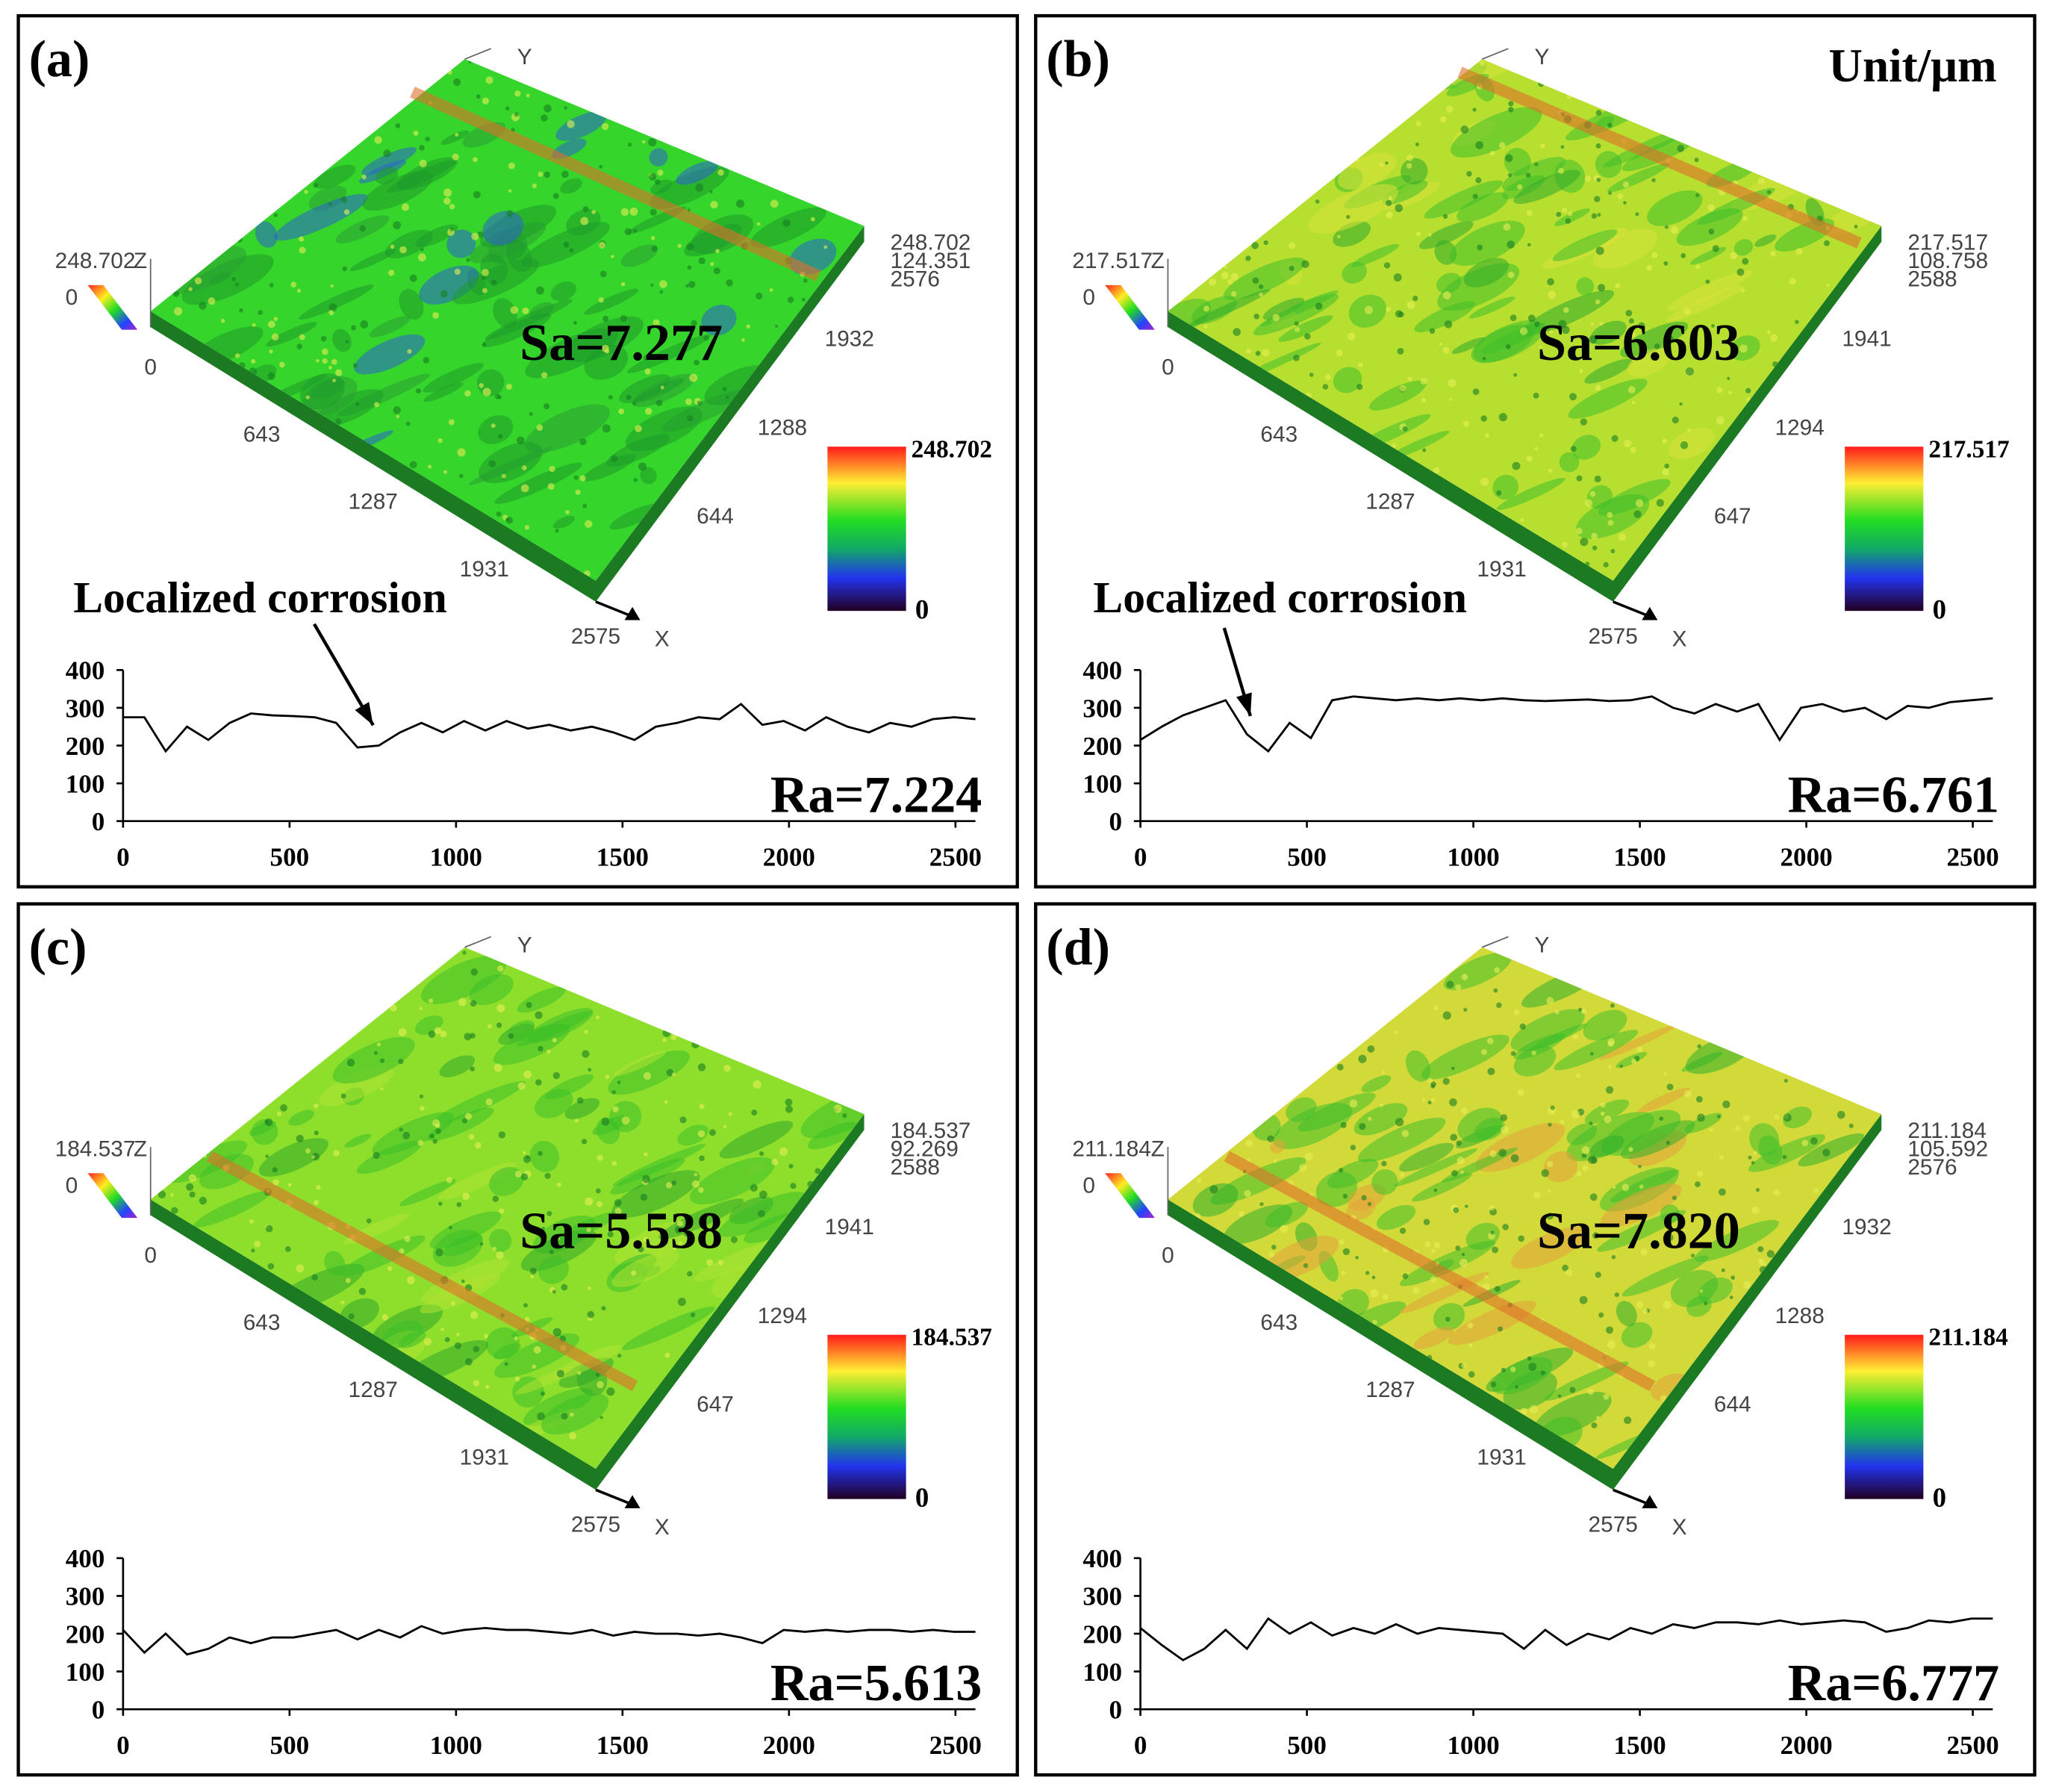  Describe the element at coordinates (85, 1596) in the screenshot. I see `y-tick-label: 300` at that location.